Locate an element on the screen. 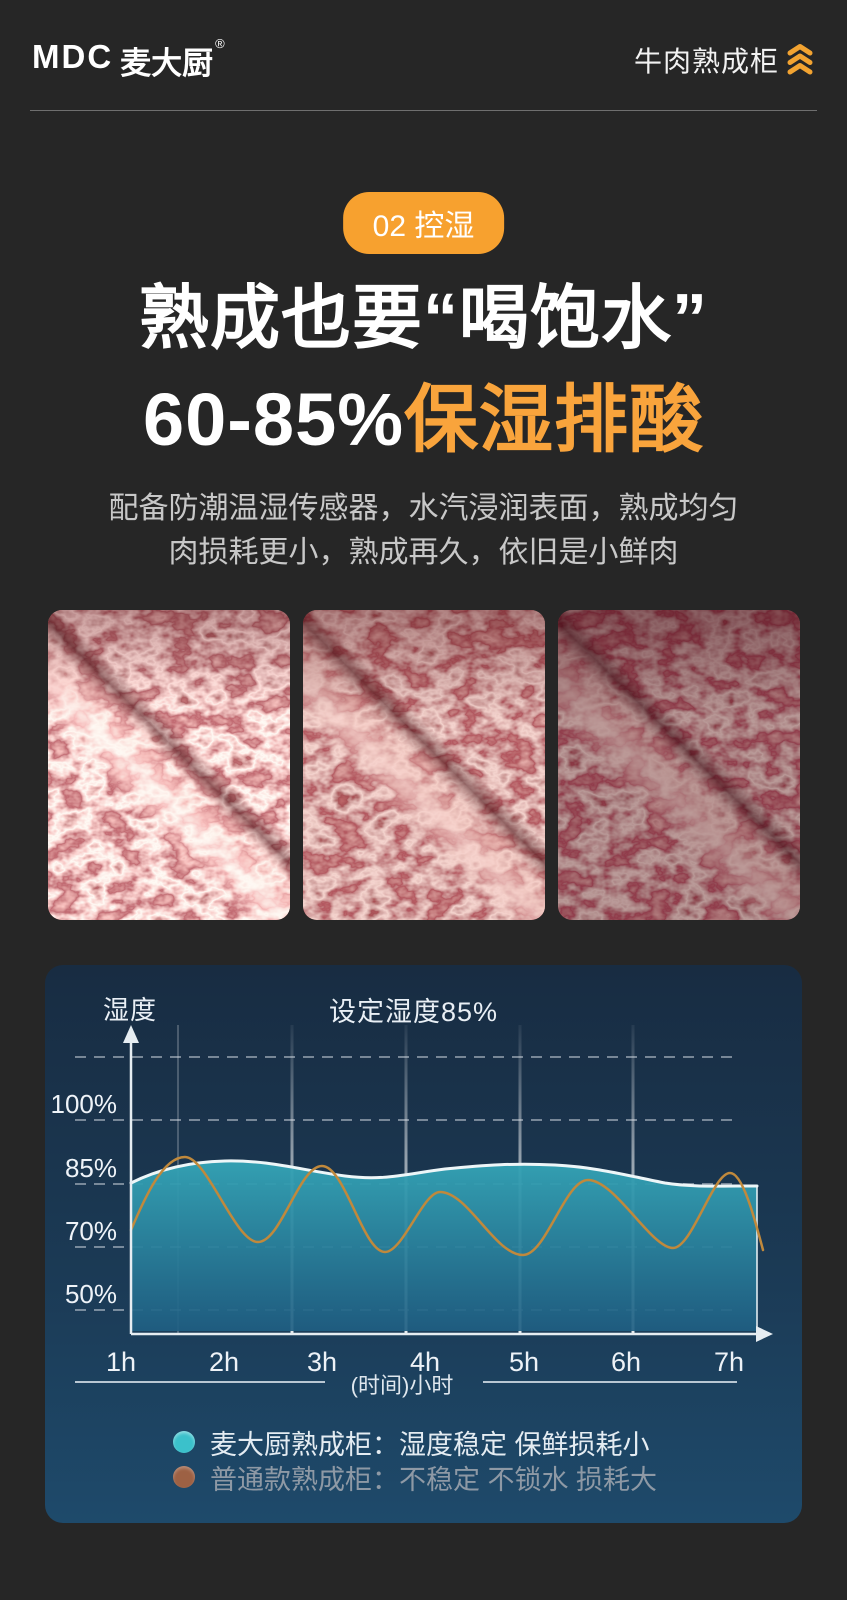 The image size is (847, 1600). registered-trademark-mark: ® is located at coordinates (220, 43).